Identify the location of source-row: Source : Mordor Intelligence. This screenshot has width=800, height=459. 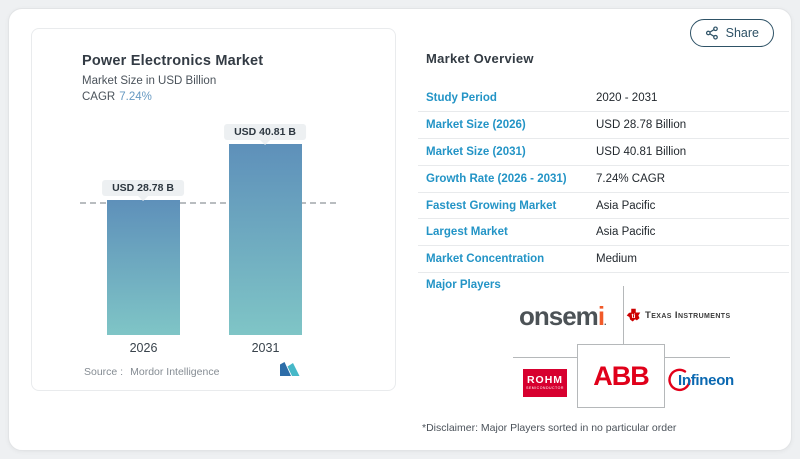
(151, 372).